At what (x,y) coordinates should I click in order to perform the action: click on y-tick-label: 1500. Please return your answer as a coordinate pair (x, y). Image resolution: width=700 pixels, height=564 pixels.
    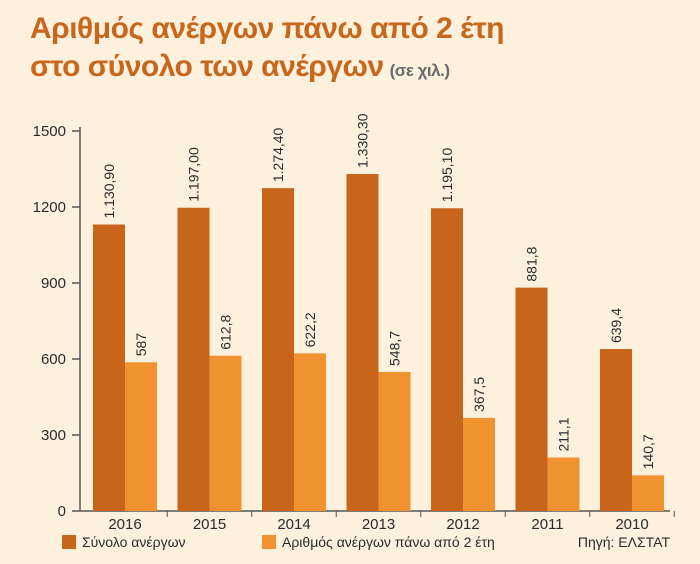
    Looking at the image, I should click on (49, 131).